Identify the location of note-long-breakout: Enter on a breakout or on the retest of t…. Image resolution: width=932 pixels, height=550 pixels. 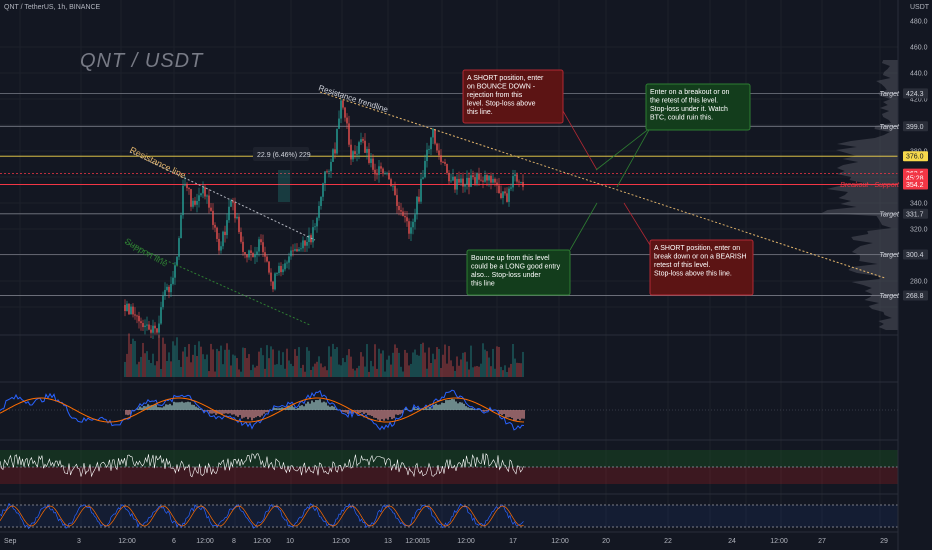
(698, 107).